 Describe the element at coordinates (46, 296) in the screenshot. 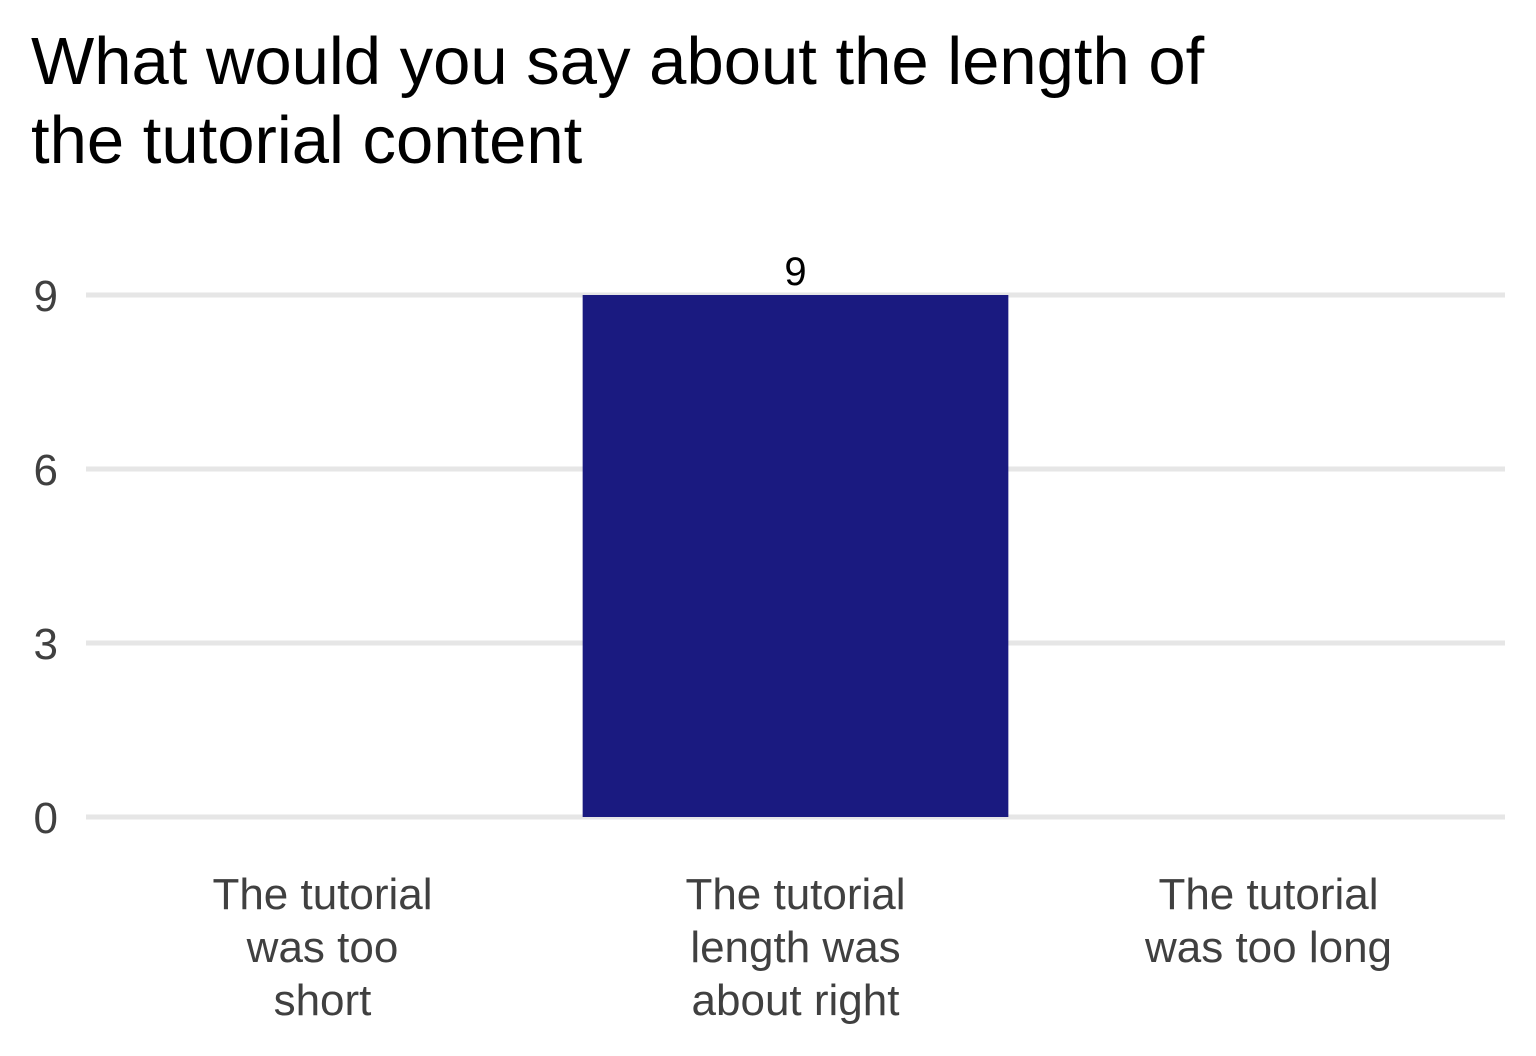

I see `y-tick-label: 9` at that location.